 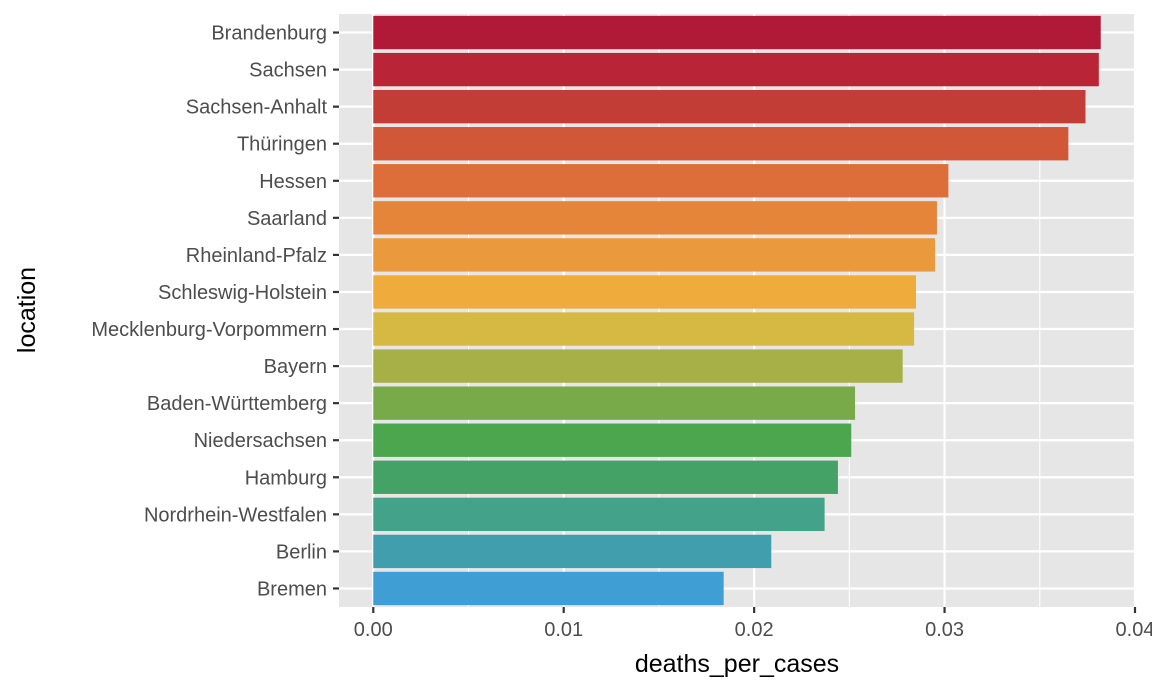 I want to click on y-tick-label: Saarland, so click(x=287, y=219).